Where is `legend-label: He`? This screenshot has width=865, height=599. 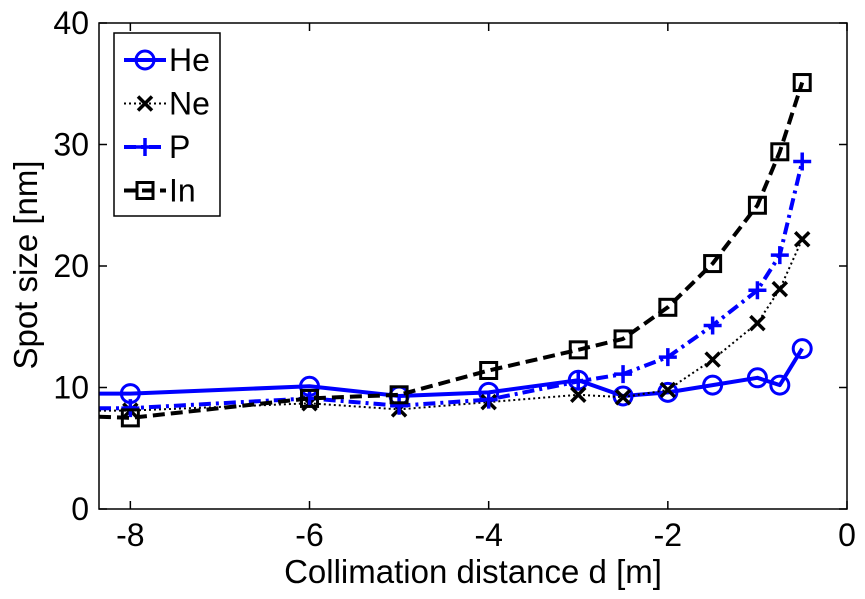
legend-label: He is located at coordinates (189, 60).